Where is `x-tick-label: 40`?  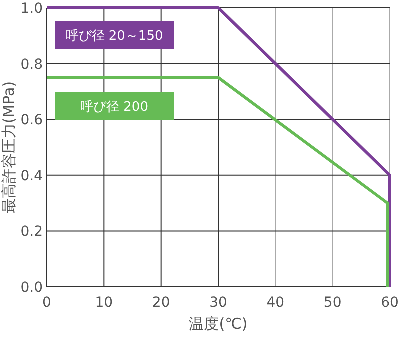 x-tick-label: 40 is located at coordinates (275, 303).